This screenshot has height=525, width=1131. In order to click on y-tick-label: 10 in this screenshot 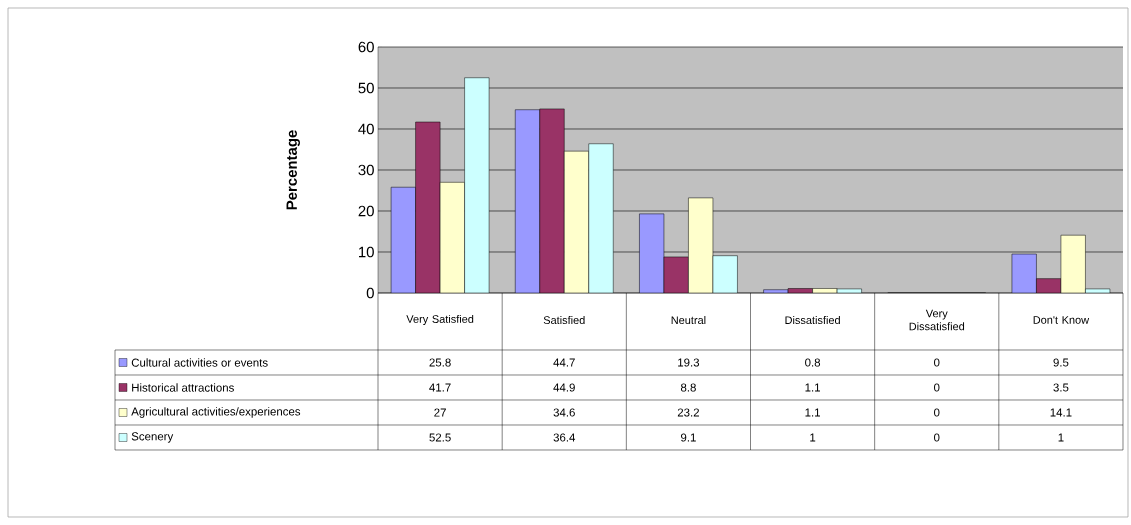, I will do `click(366, 252)`.